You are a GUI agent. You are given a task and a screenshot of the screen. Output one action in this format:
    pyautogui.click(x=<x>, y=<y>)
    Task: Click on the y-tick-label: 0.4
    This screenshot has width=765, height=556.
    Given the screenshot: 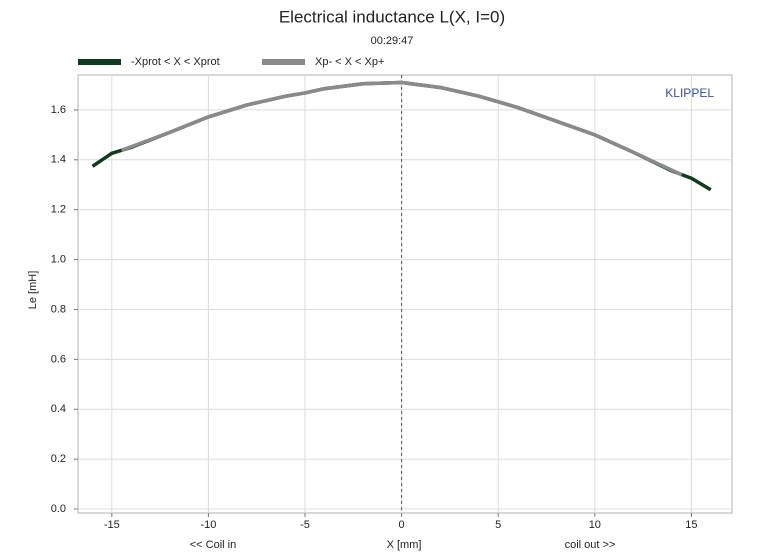 What is the action you would take?
    pyautogui.click(x=58, y=409)
    